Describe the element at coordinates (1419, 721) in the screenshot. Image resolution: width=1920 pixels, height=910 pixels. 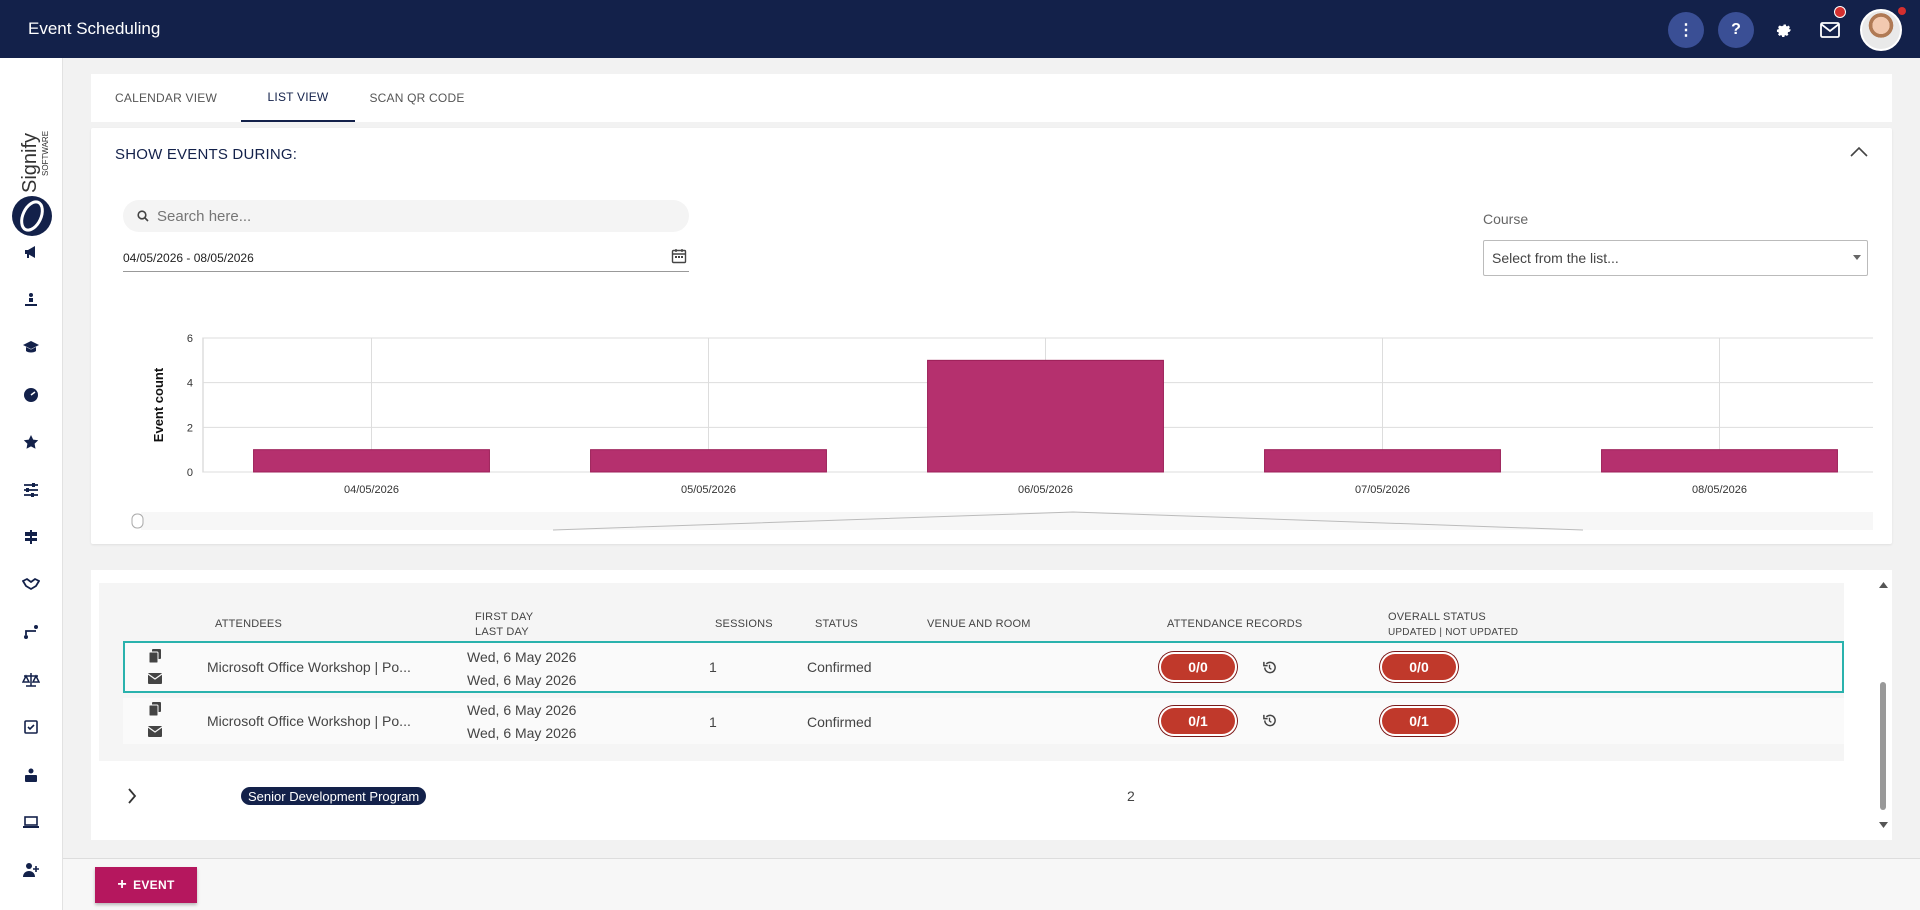
I see `overall-status-pill: 0/1` at that location.